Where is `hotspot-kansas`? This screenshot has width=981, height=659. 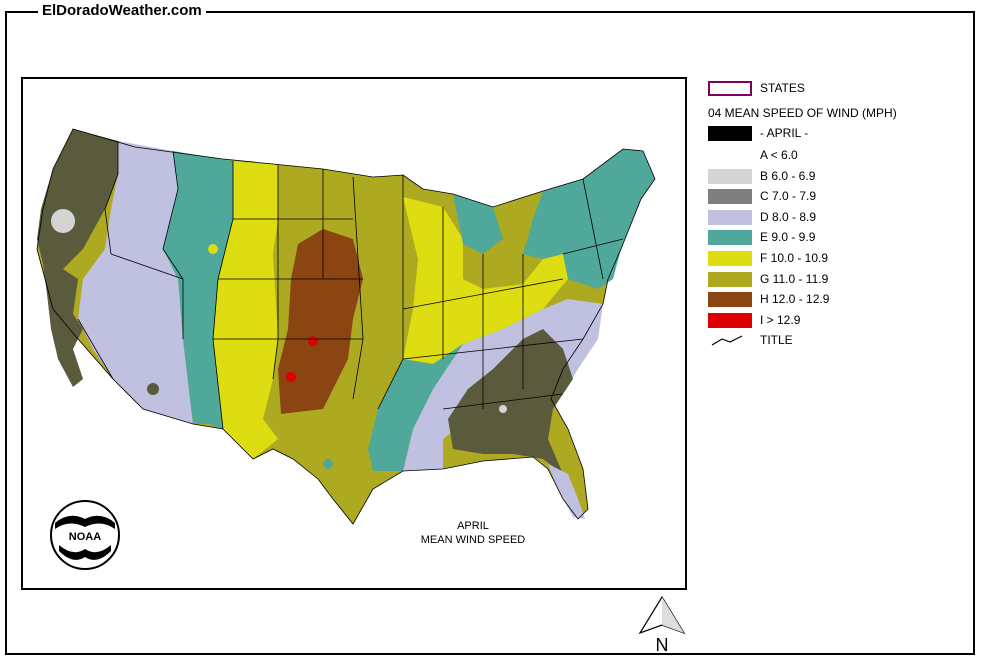 hotspot-kansas is located at coordinates (313, 341).